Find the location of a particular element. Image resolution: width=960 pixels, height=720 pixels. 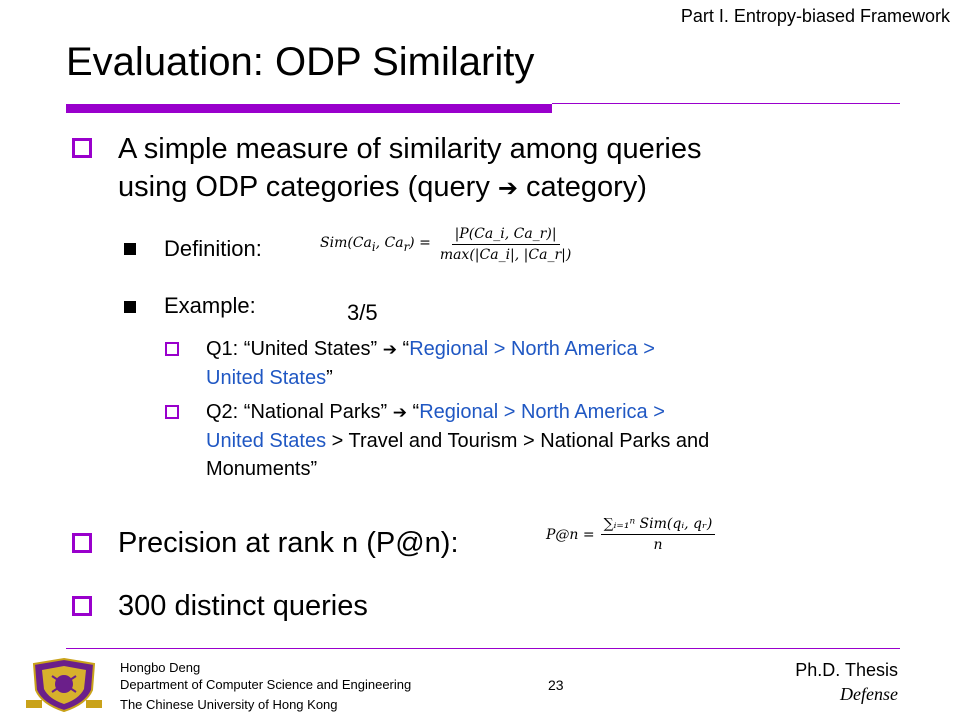

example-score: 3/5 is located at coordinates (362, 312).